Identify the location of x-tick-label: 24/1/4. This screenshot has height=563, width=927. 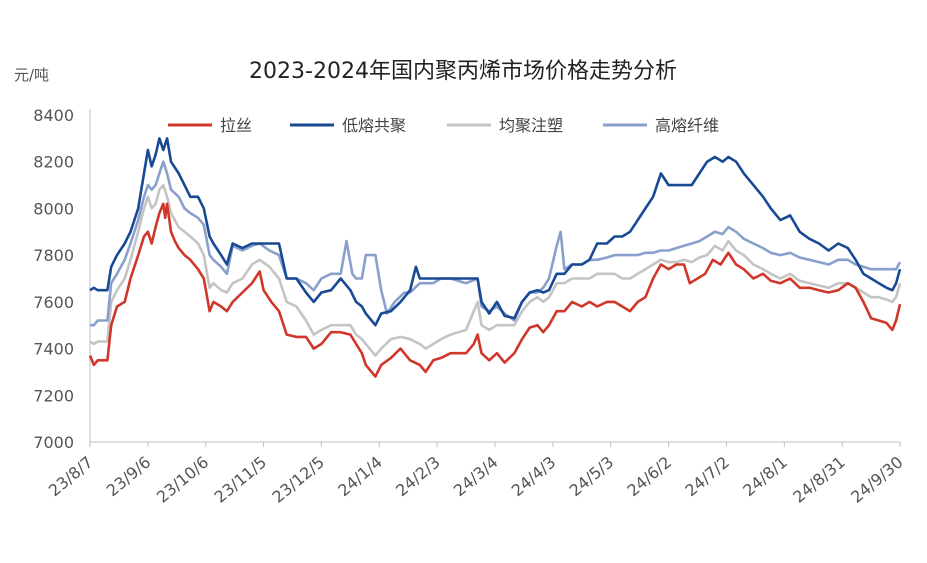
(360, 477).